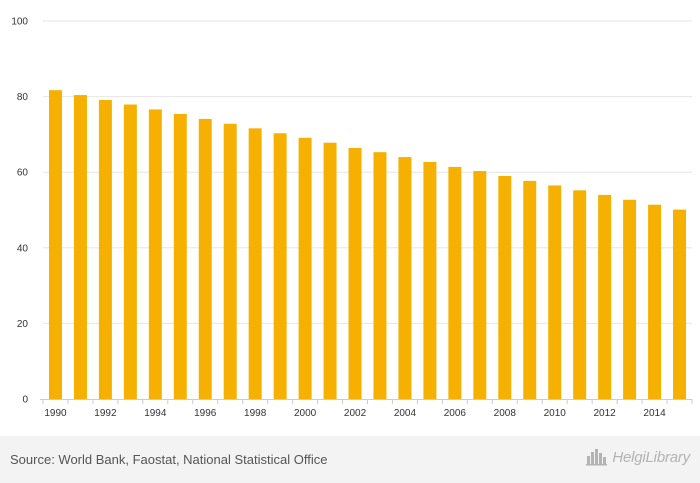  What do you see at coordinates (255, 264) in the screenshot?
I see `bar-1998` at bounding box center [255, 264].